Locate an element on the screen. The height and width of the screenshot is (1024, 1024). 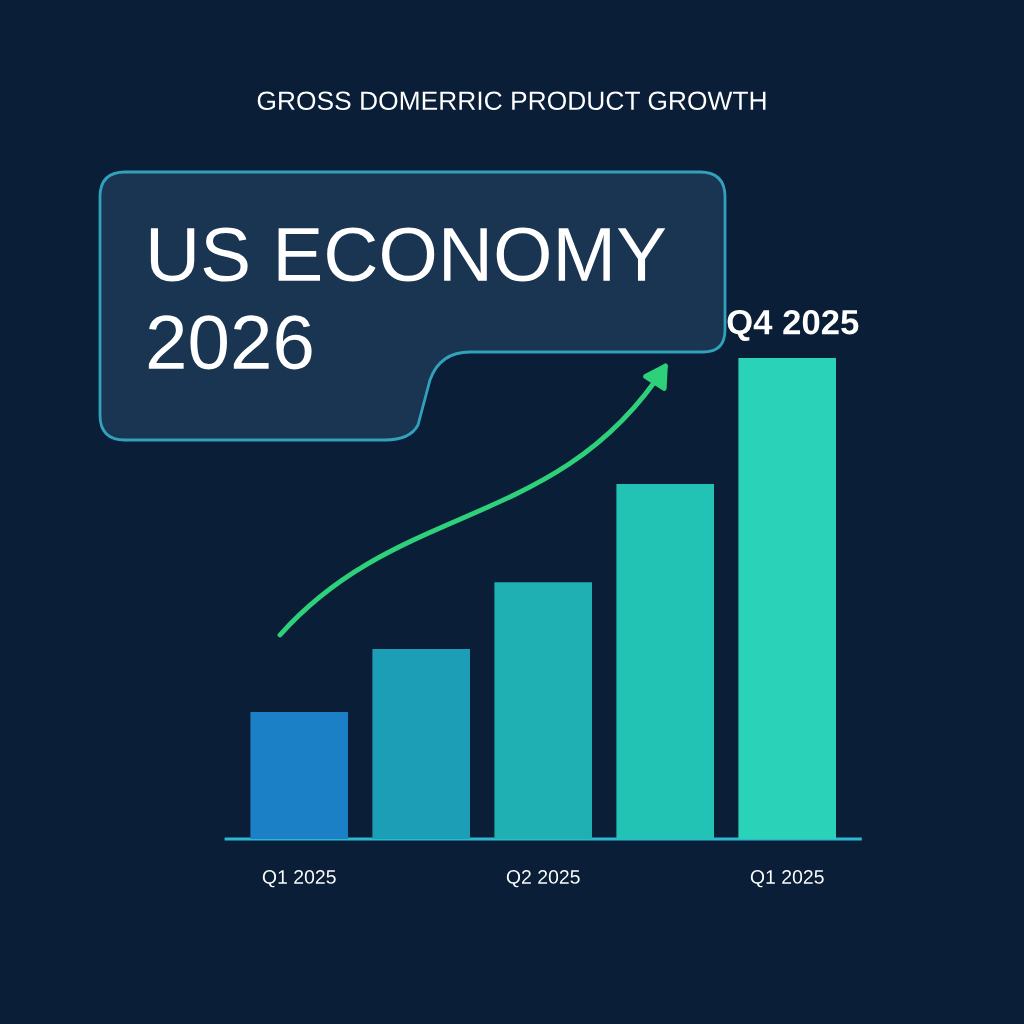
text: Q4 2025 is located at coordinates (793, 325).